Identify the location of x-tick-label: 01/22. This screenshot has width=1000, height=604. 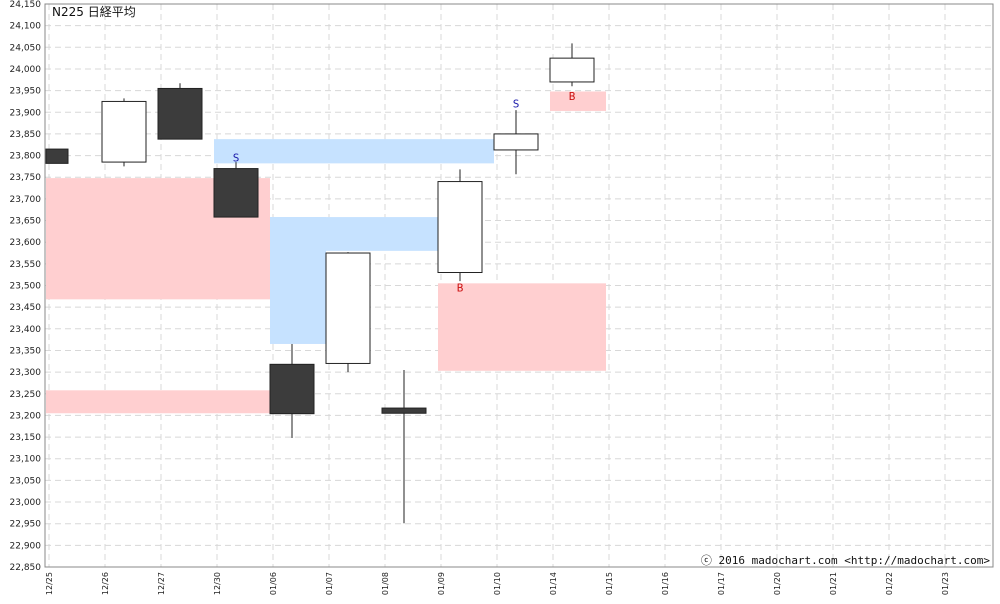
(889, 583).